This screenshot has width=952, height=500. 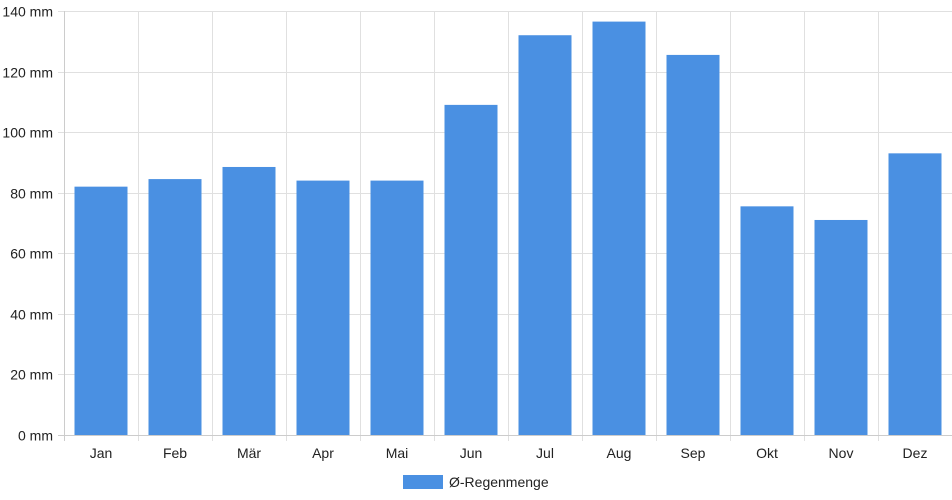 I want to click on x-tick-label: Mai, so click(x=397, y=453).